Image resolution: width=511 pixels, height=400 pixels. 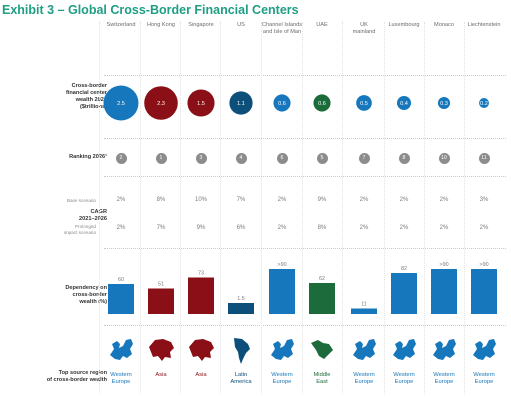 I want to click on dependency-bar-label: 82, so click(x=404, y=269).